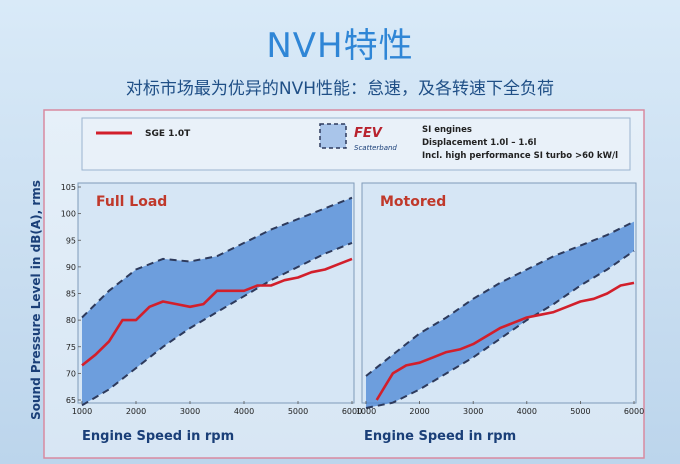 The height and width of the screenshot is (464, 680). What do you see at coordinates (71, 373) in the screenshot?
I see `y-tick-label: 70` at bounding box center [71, 373].